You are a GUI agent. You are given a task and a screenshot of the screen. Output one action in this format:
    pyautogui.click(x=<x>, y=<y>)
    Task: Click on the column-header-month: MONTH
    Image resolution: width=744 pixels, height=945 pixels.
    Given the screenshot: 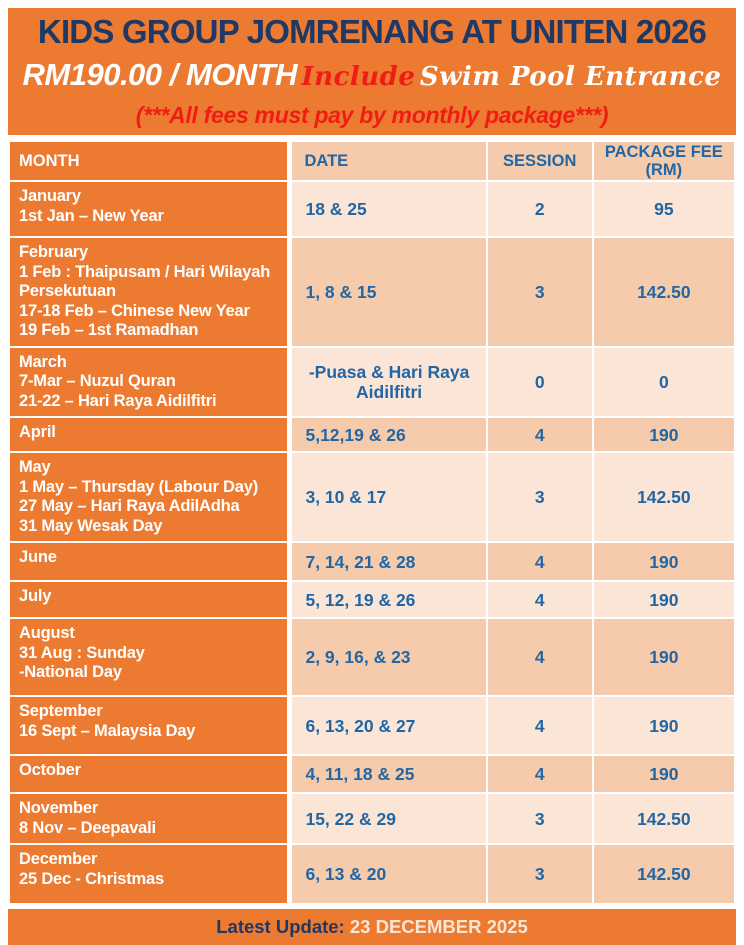 What is the action you would take?
    pyautogui.click(x=150, y=161)
    